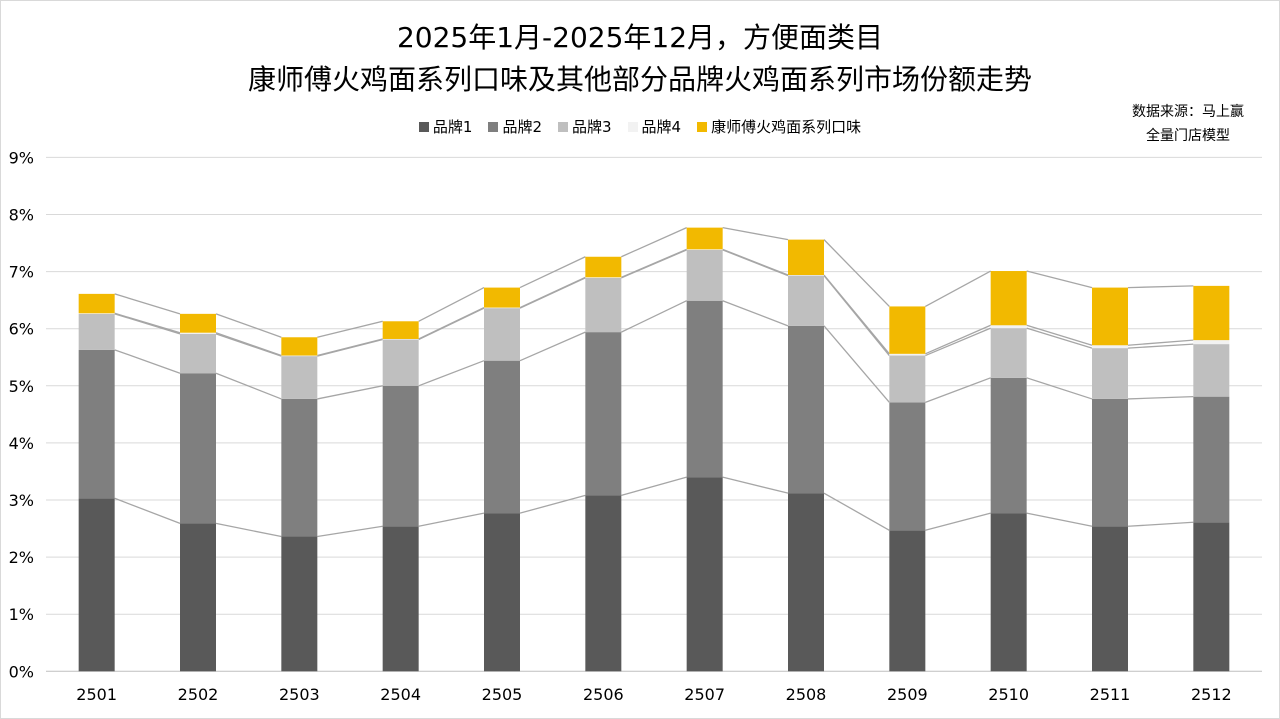 The image size is (1280, 719). I want to click on legend-item: 品牌1, so click(445, 126).